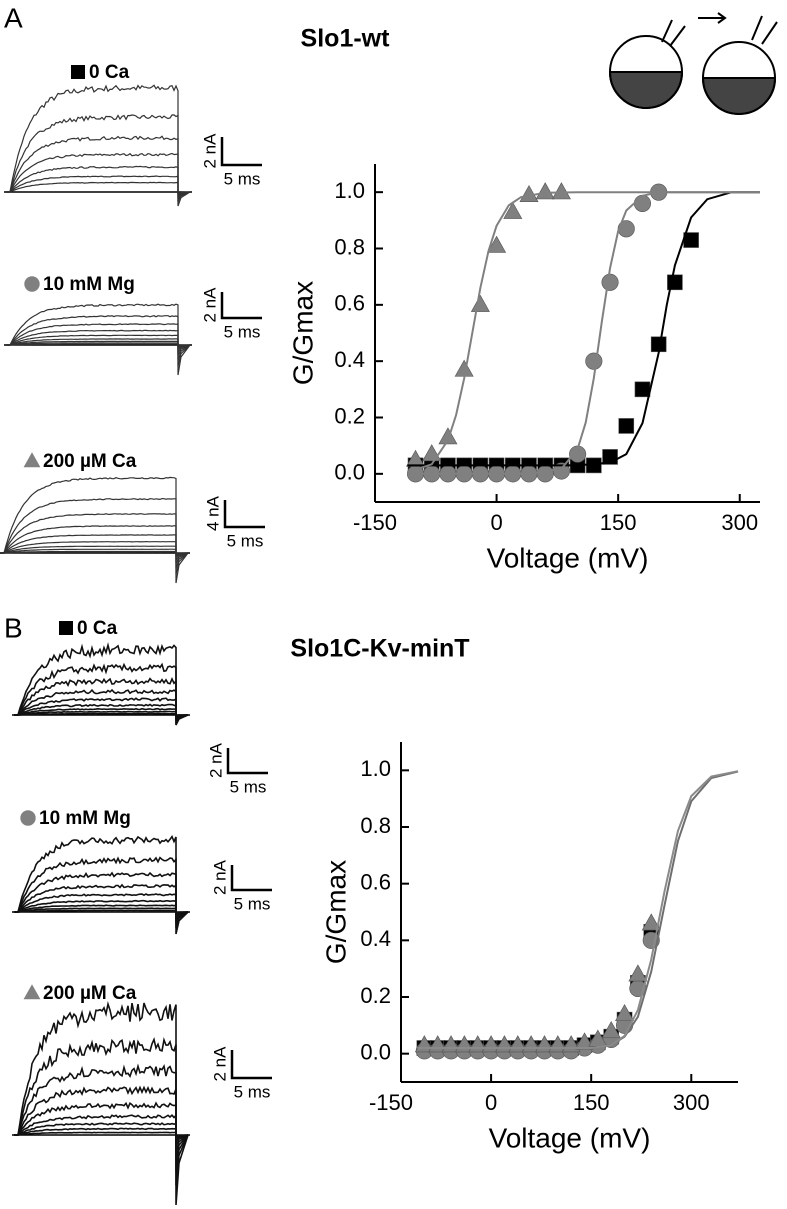  I want to click on trace-label: 200 µM Ca, so click(90, 993).